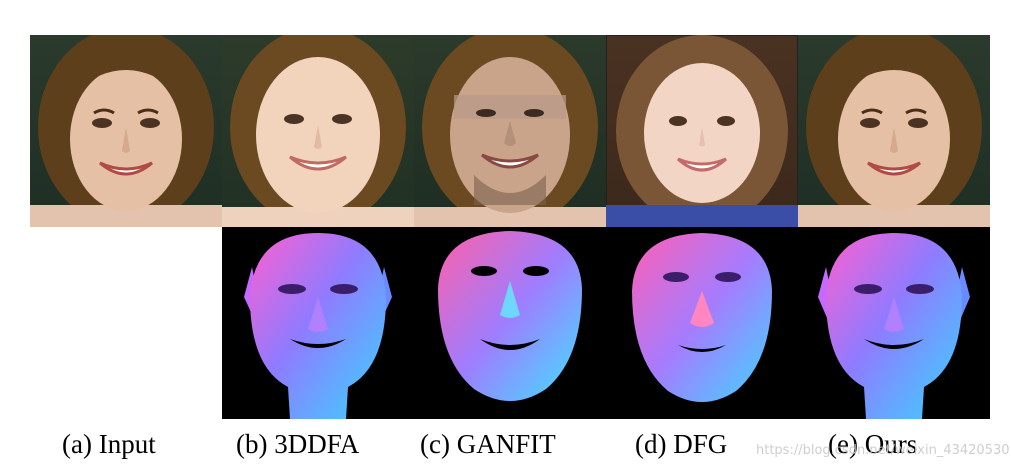  What do you see at coordinates (873, 444) in the screenshot?
I see `caption-ours: (e) Ours` at bounding box center [873, 444].